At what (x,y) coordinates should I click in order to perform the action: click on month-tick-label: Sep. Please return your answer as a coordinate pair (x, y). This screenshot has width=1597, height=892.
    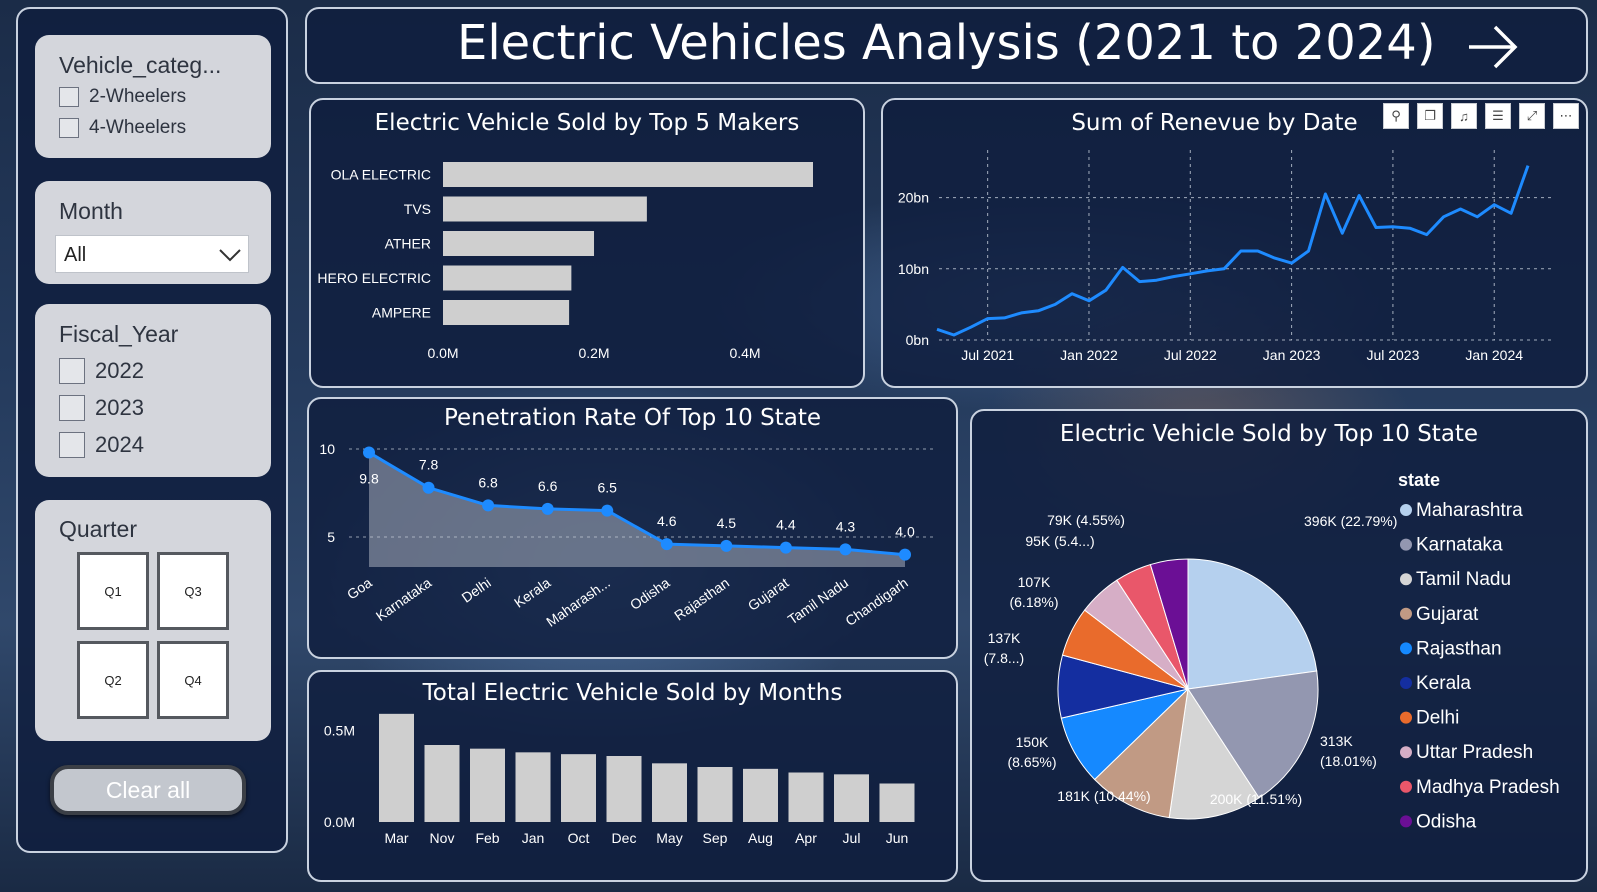
    Looking at the image, I should click on (715, 838).